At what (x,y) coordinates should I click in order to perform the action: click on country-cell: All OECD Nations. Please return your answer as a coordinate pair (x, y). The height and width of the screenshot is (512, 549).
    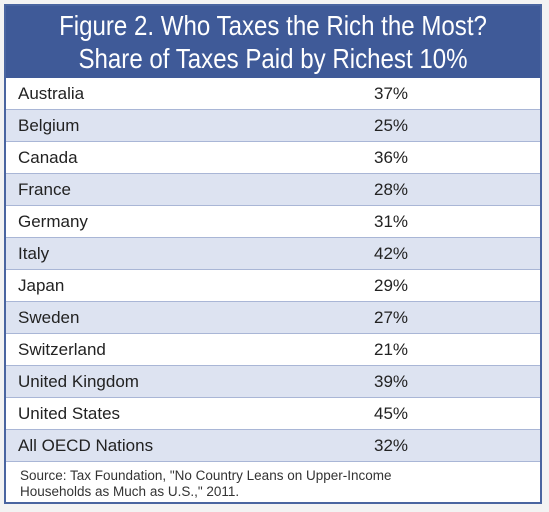
    Looking at the image, I should click on (86, 445).